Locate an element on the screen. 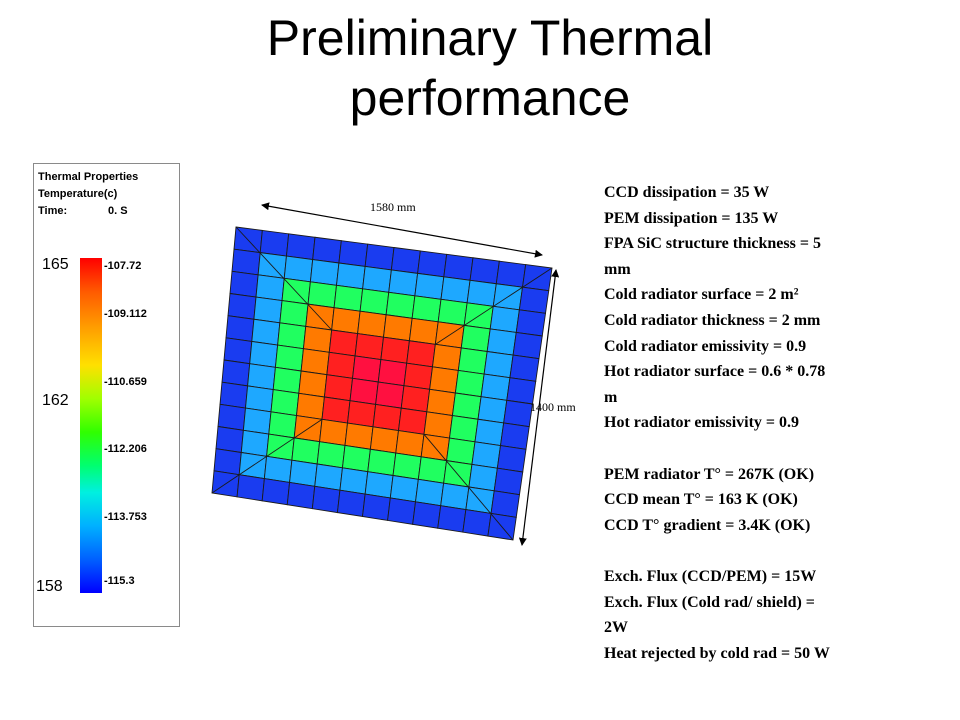  param-line: Cold radiator emissivity = 0.9 is located at coordinates (705, 346).